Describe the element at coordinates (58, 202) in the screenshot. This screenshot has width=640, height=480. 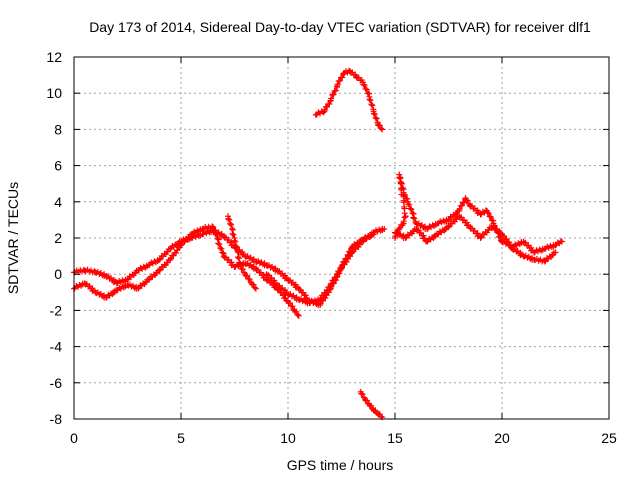
I see `y-tick-label: 4` at that location.